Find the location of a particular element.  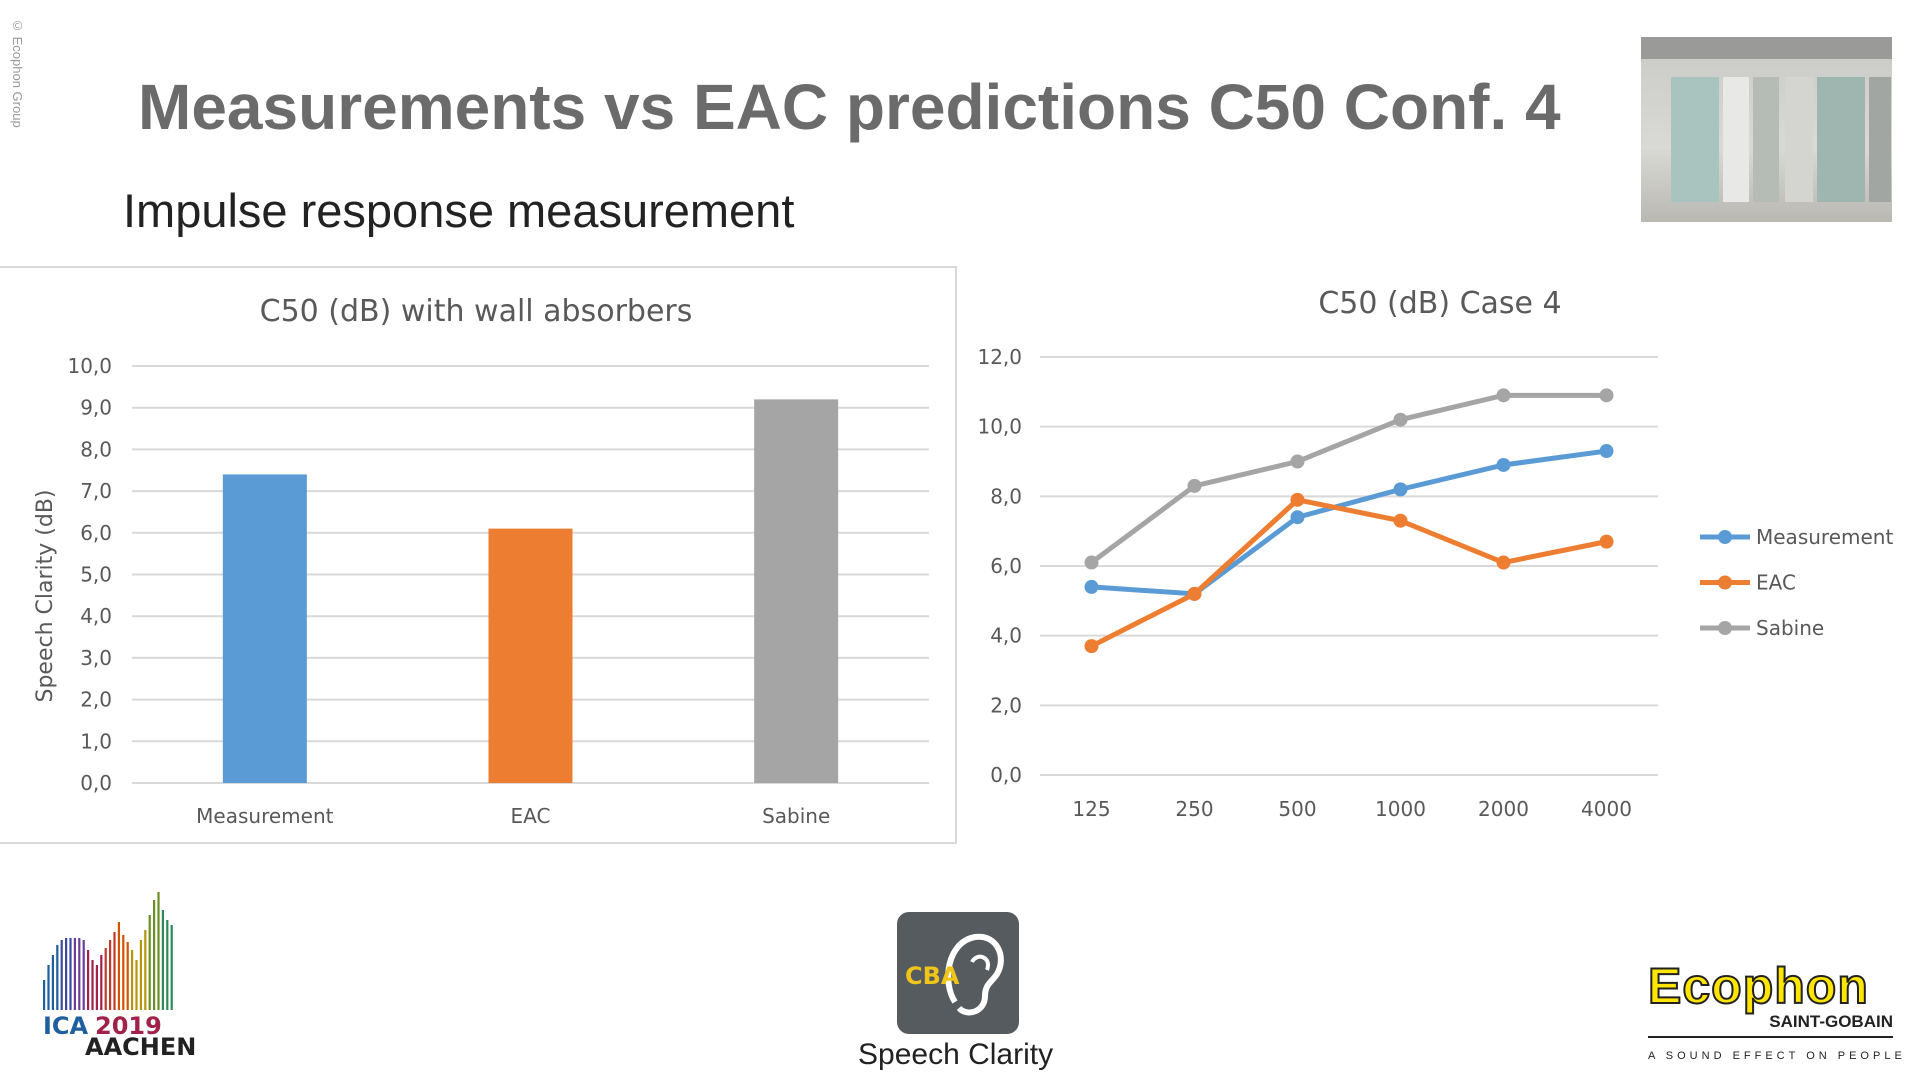

series-line-eac is located at coordinates (1348, 573).